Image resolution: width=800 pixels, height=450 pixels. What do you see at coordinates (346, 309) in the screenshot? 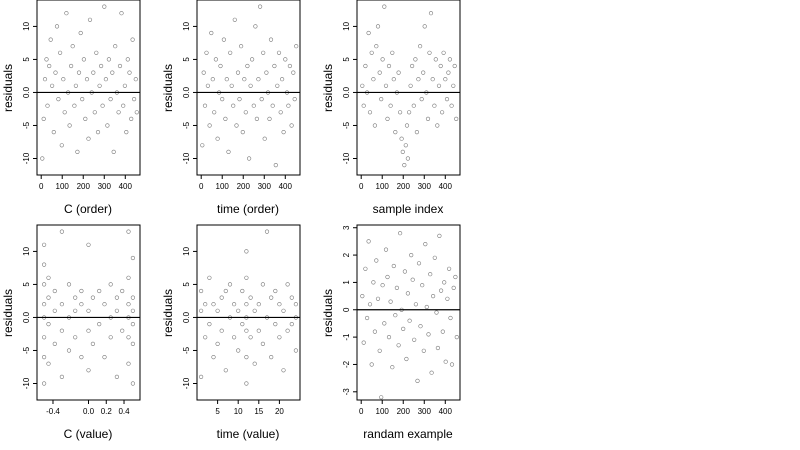
I see `y-tick-label: 0` at bounding box center [346, 309].